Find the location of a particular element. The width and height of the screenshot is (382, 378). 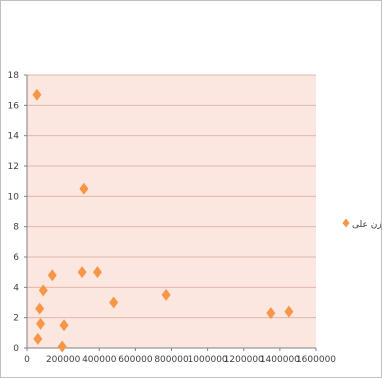

y-tick-label: 16 is located at coordinates (14, 106).